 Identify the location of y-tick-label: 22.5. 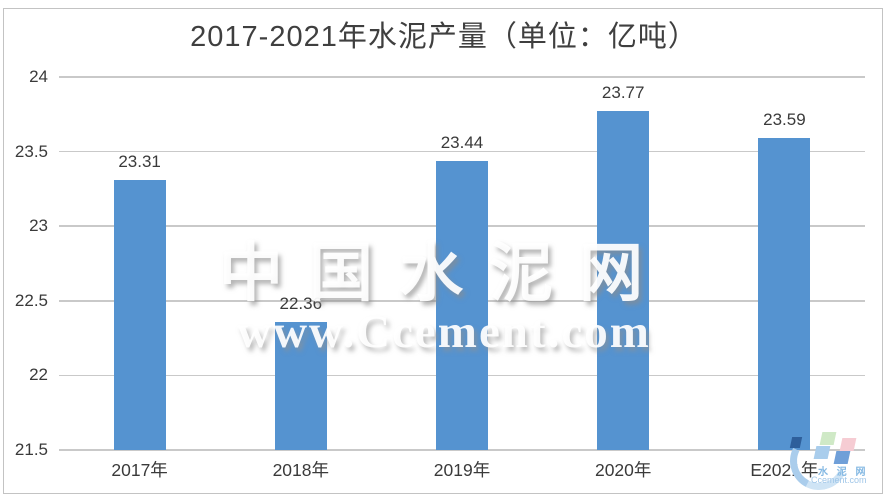
(31, 300).